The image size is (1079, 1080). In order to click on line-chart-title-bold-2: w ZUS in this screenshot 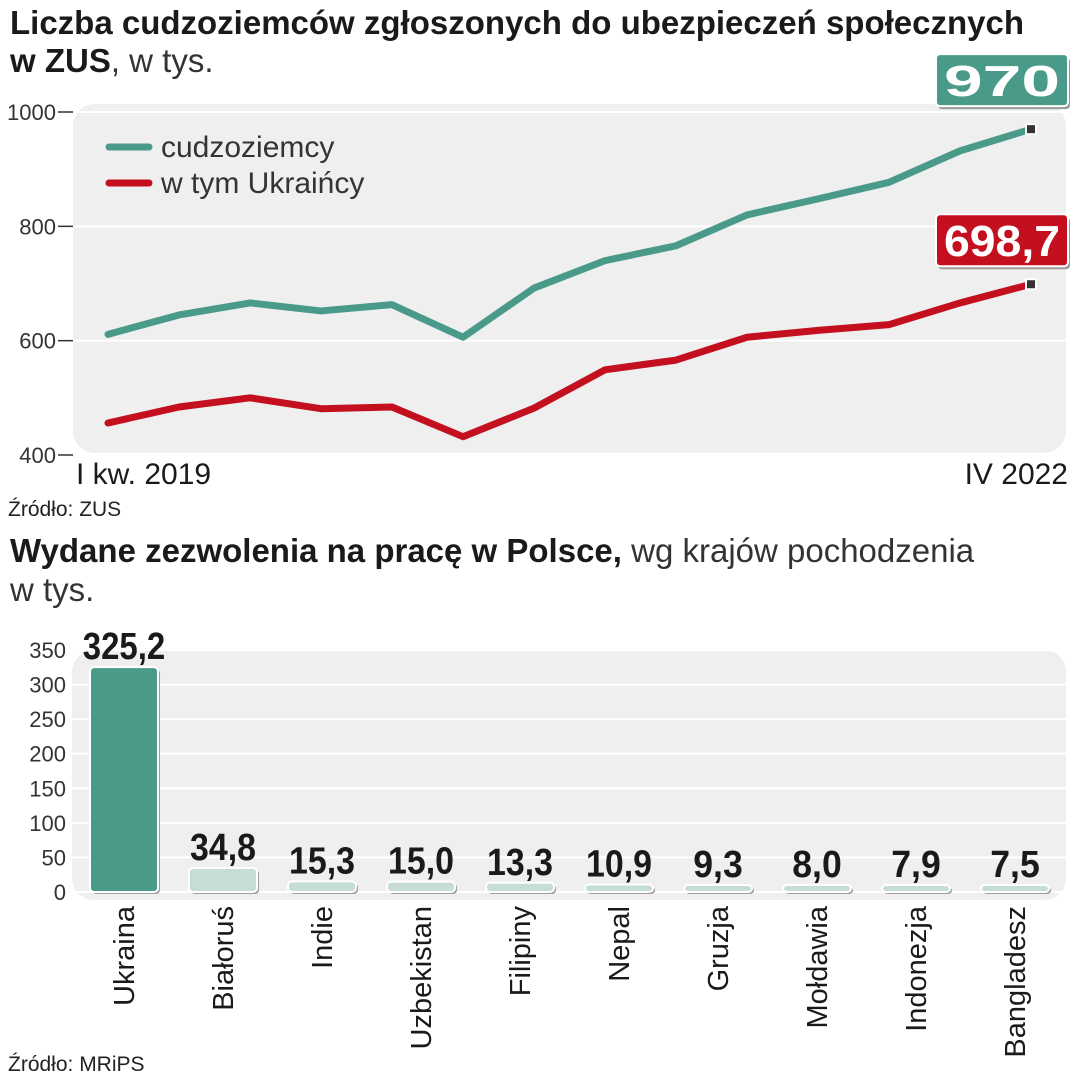, I will do `click(60, 60)`.